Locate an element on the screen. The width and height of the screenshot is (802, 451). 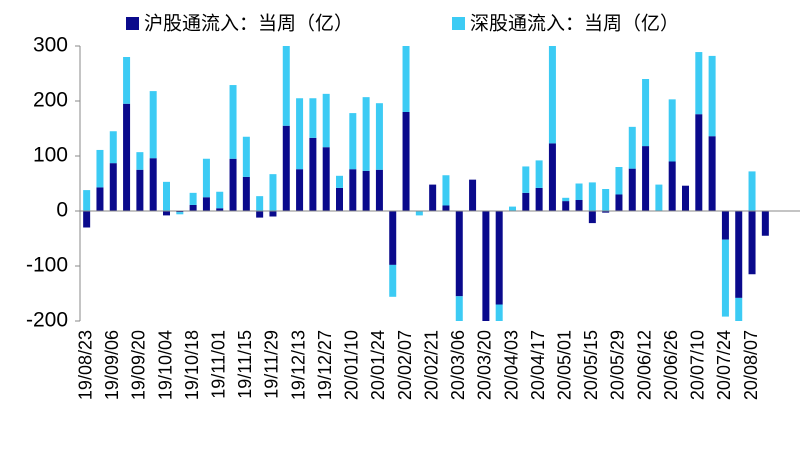
x-tick-label: 20/01/24 is located at coordinates (378, 365).